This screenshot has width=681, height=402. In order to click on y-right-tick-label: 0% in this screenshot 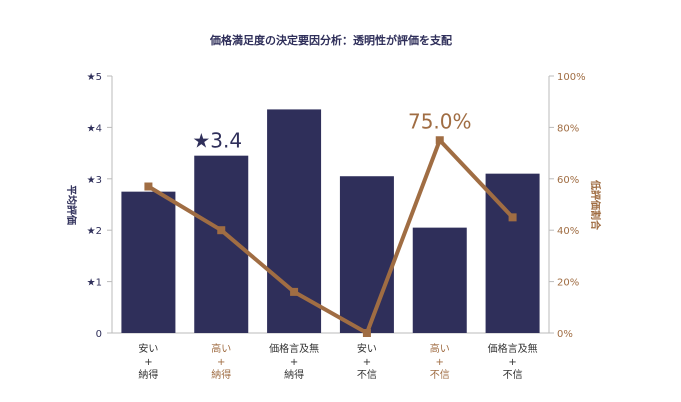, I will do `click(565, 334)`.